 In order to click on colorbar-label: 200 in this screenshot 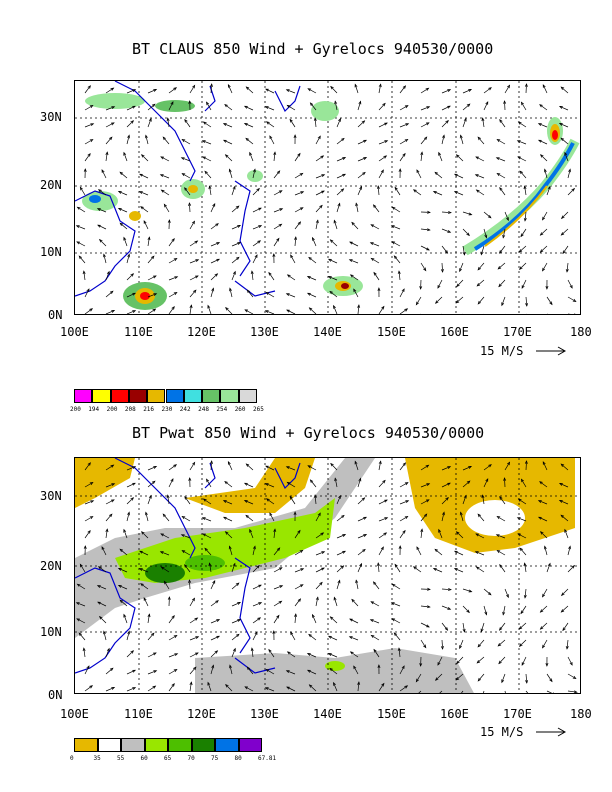, I will do `click(112, 409)`.